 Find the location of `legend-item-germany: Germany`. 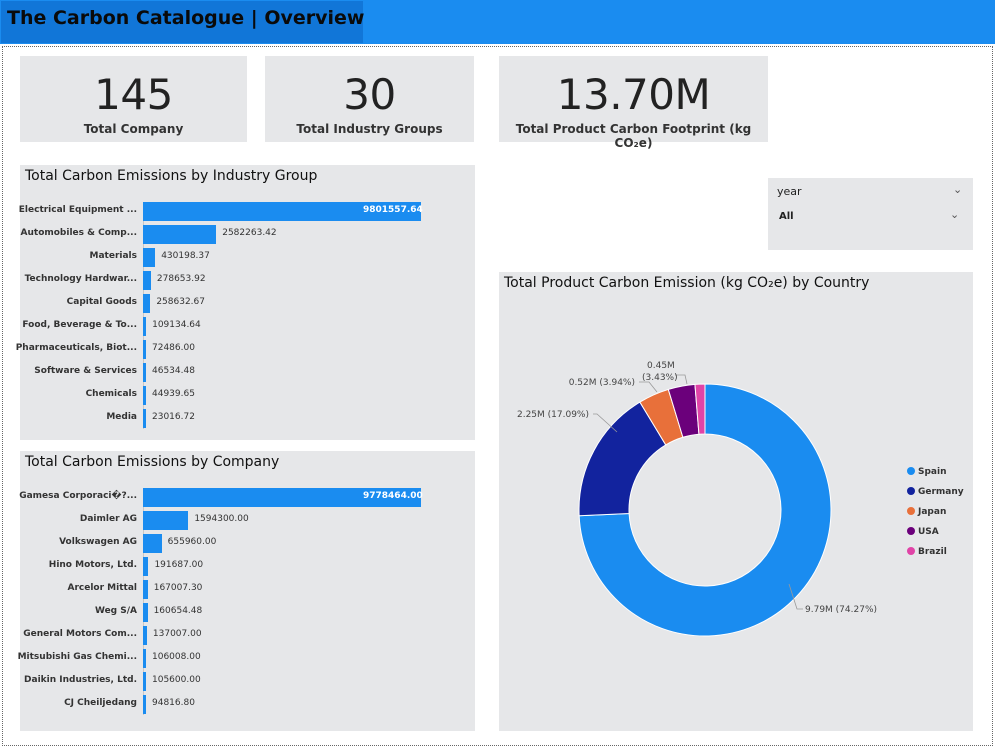

legend-item-germany: Germany is located at coordinates (935, 492).